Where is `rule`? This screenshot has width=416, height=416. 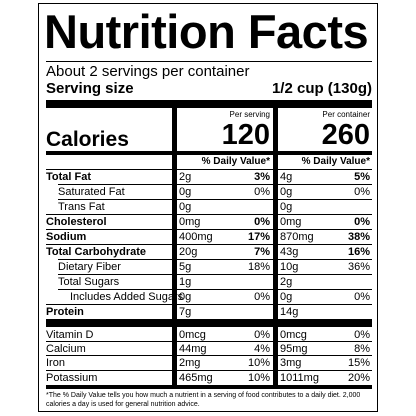
rule is located at coordinates (209, 61).